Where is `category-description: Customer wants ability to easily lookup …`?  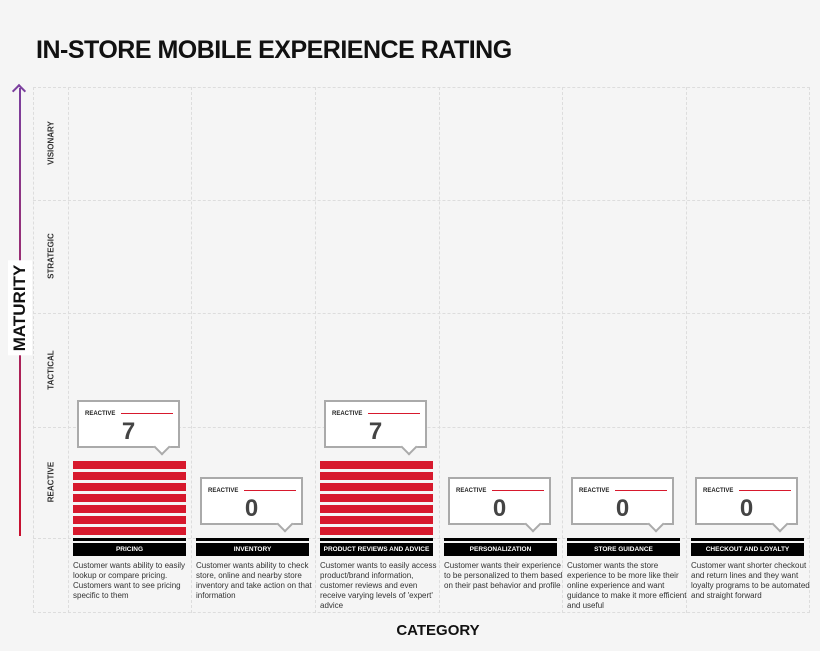
category-description: Customer wants ability to easily lookup … is located at coordinates (129, 580).